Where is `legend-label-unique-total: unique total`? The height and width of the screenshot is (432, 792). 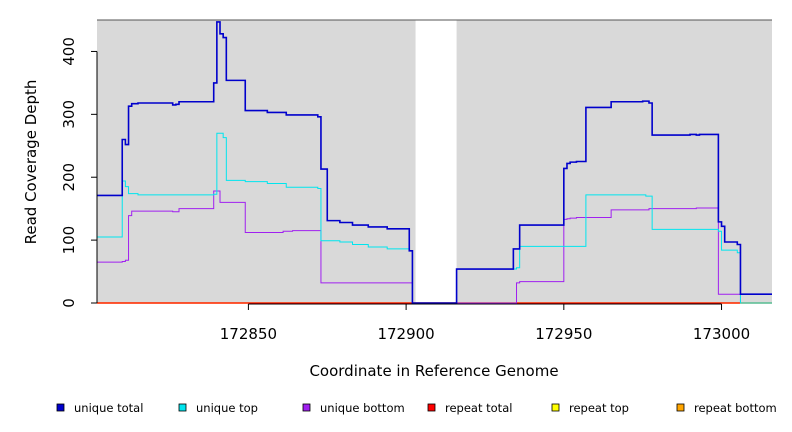 legend-label-unique-total: unique total is located at coordinates (108, 408).